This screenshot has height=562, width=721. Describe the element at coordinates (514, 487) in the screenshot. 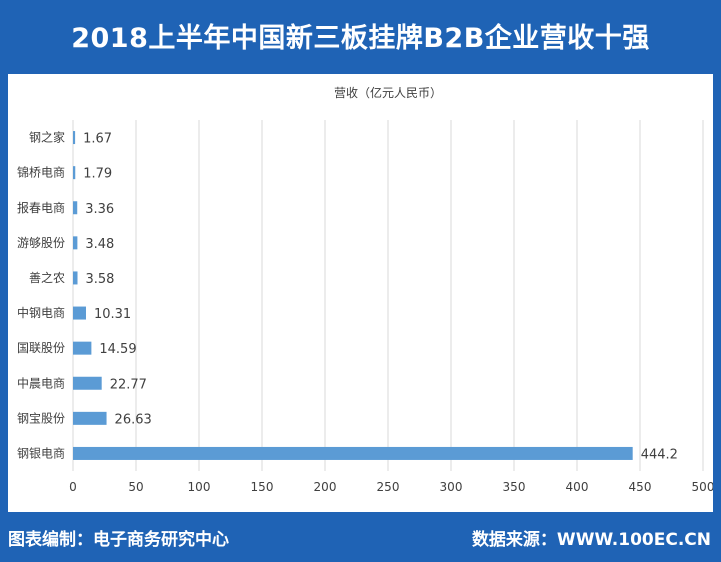

I see `x-tick-label: 350` at that location.